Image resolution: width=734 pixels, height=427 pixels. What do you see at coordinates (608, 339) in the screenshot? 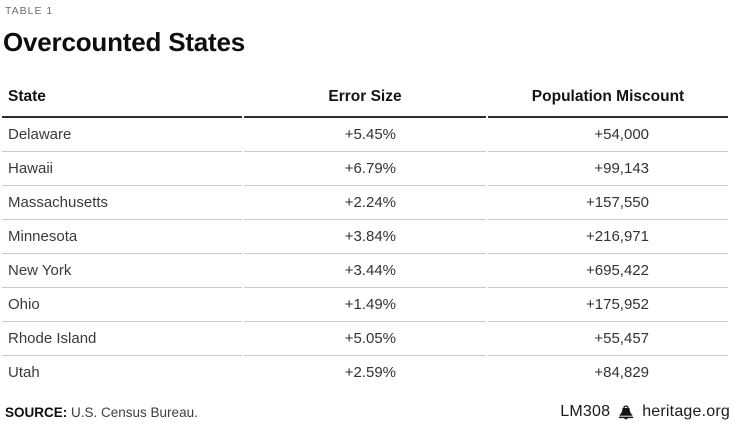
I see `population-miscount-cell: +55,457` at bounding box center [608, 339].